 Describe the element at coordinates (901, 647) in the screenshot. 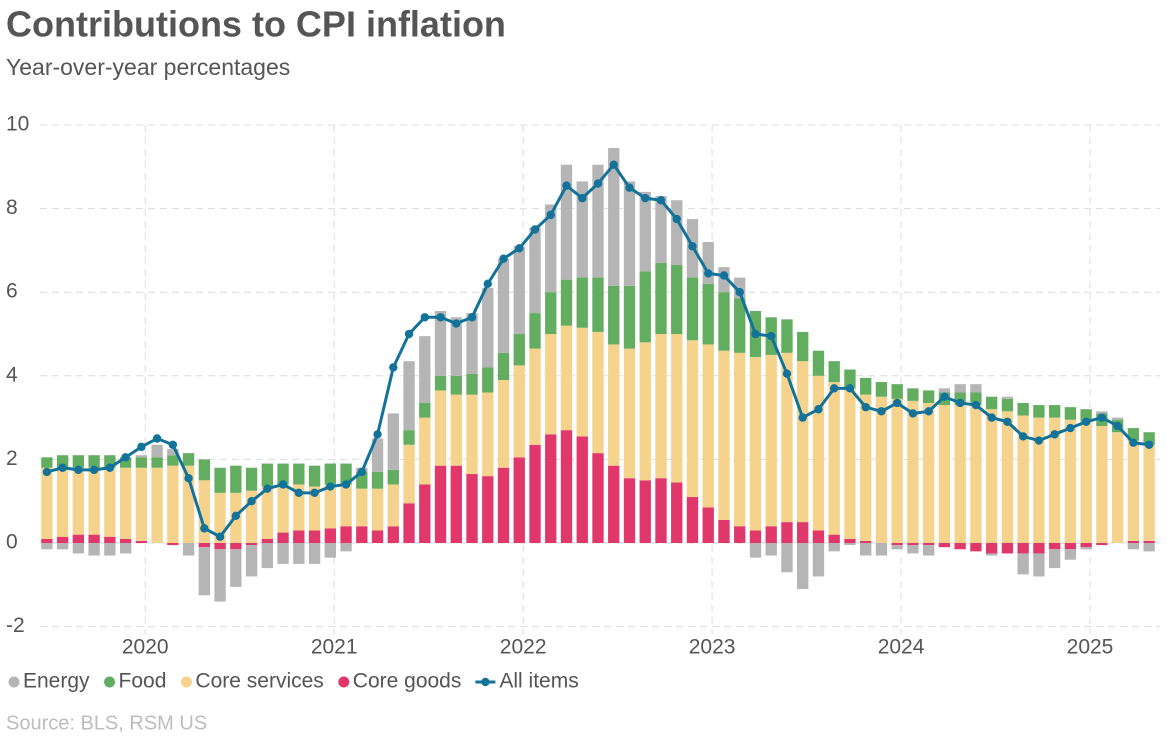

I see `x-tick-label: 2024` at that location.